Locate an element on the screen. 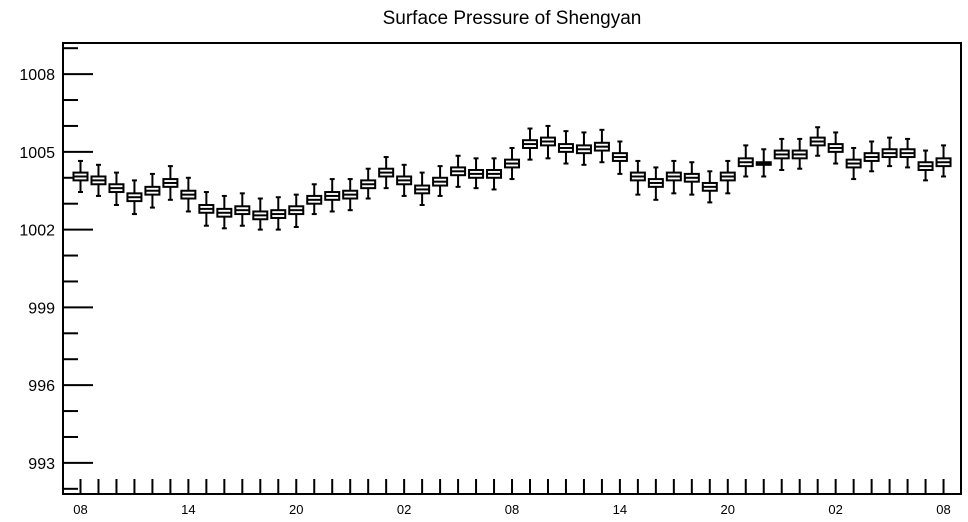  y-tick-label: 996 is located at coordinates (41, 386).